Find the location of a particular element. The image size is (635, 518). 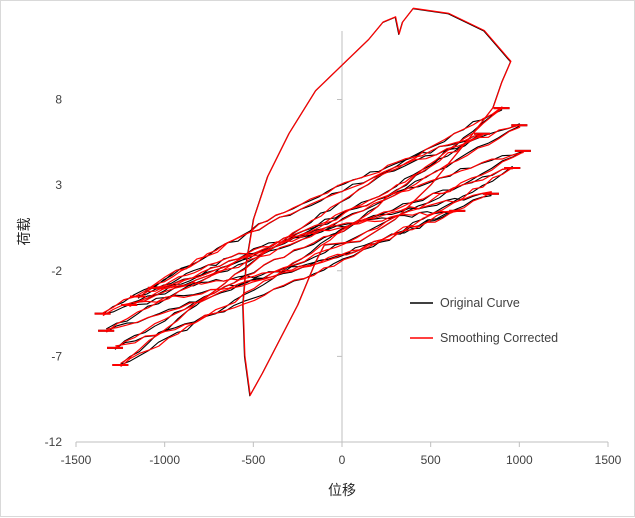

legend-label-smoothed: Smoothing Corrected is located at coordinates (499, 338).